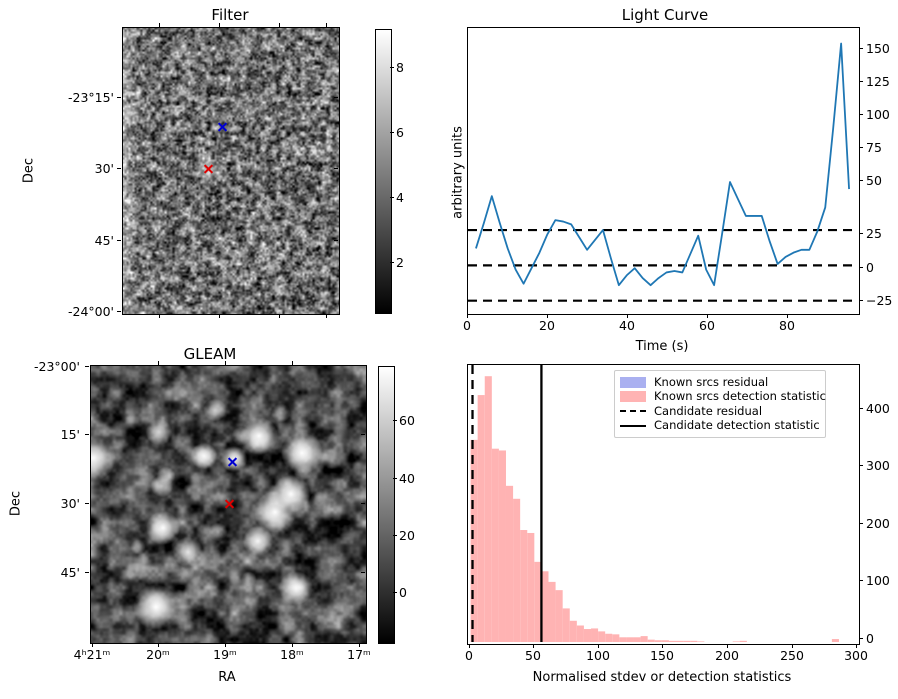  I want to click on lc-ytick-label-7: −25, so click(879, 300).